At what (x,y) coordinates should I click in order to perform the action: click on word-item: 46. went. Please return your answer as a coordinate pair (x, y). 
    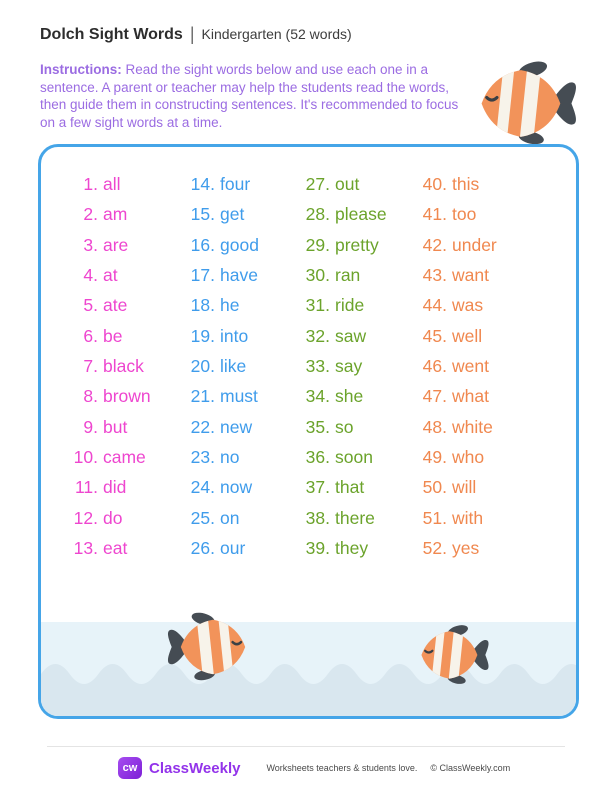
    Looking at the image, I should click on (448, 366).